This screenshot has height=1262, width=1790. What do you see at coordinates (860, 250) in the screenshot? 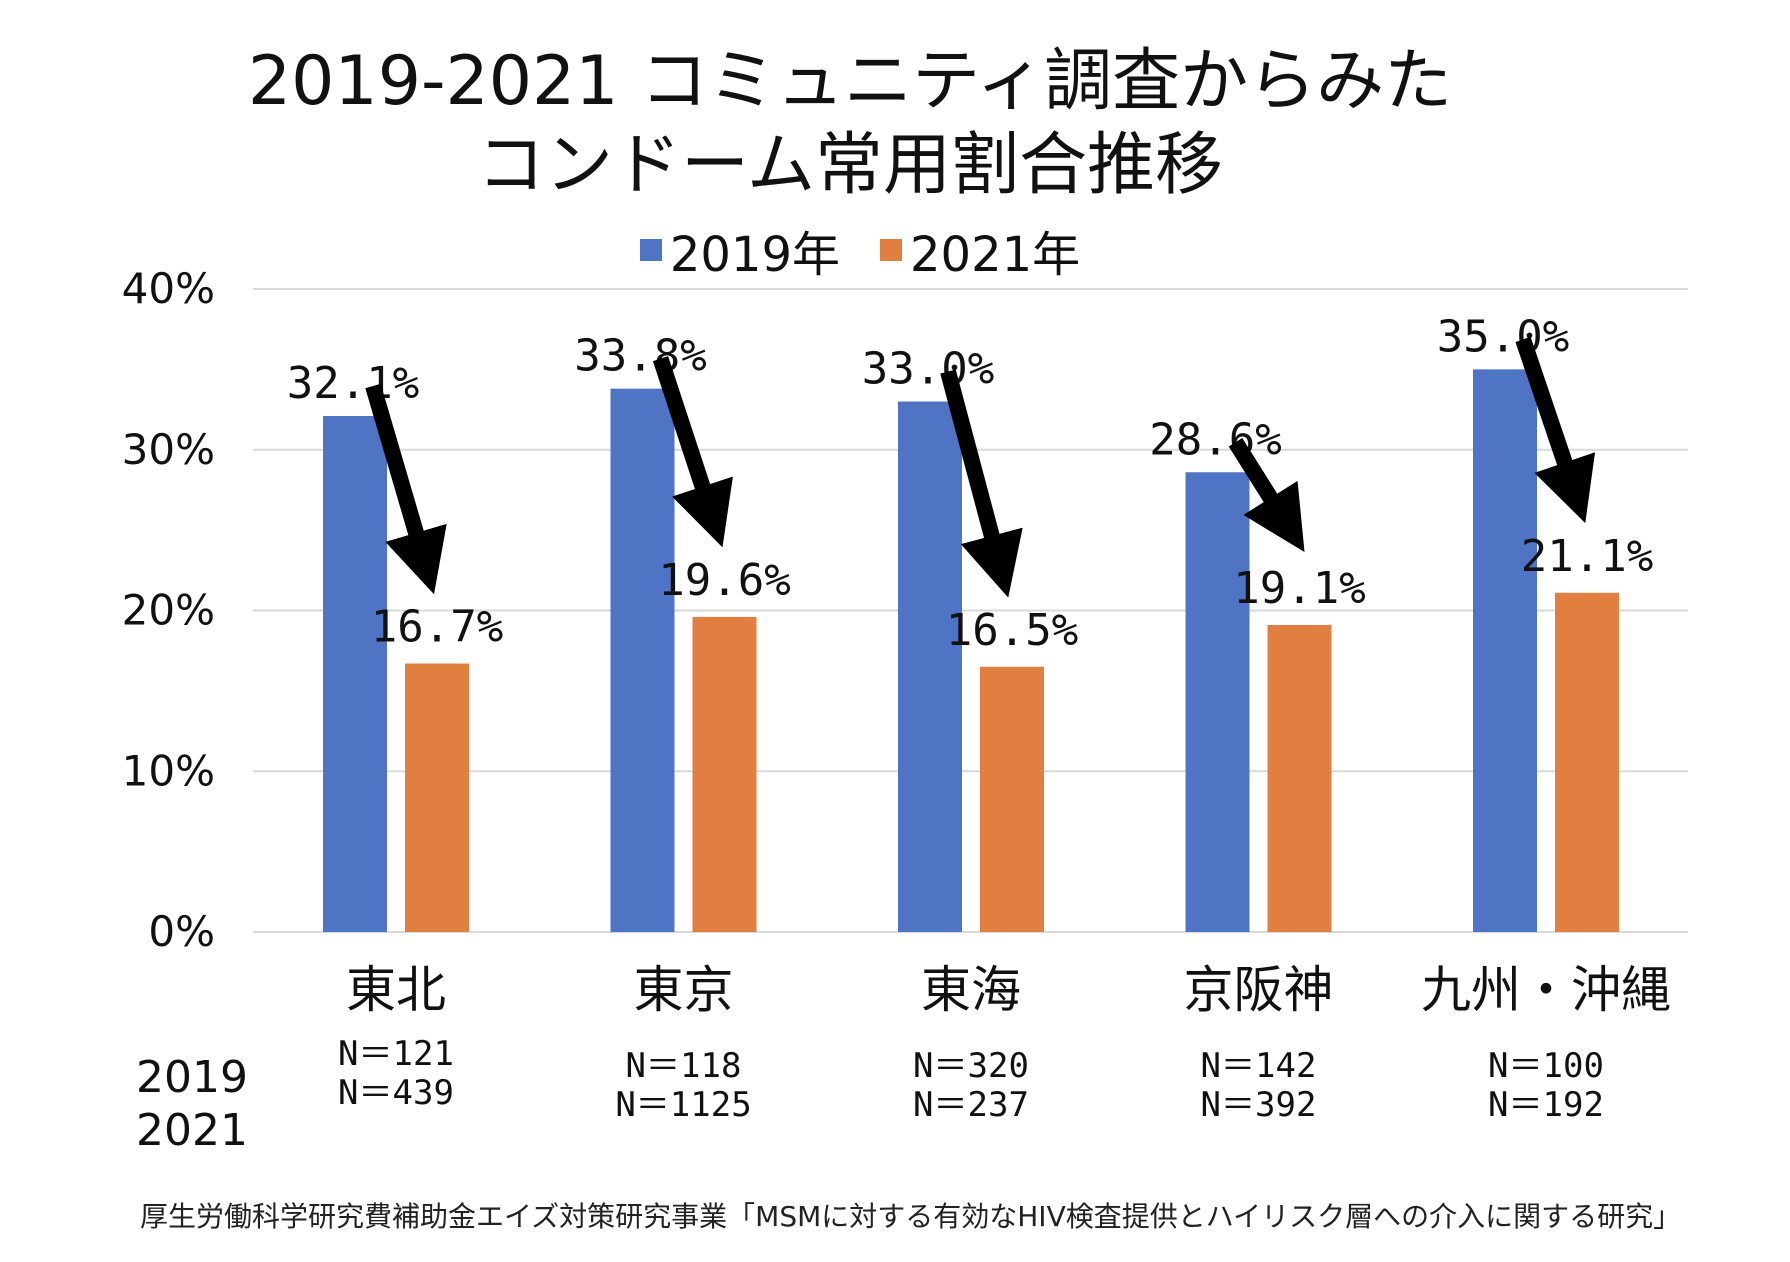
I see `legend: 2019年 2021年` at bounding box center [860, 250].